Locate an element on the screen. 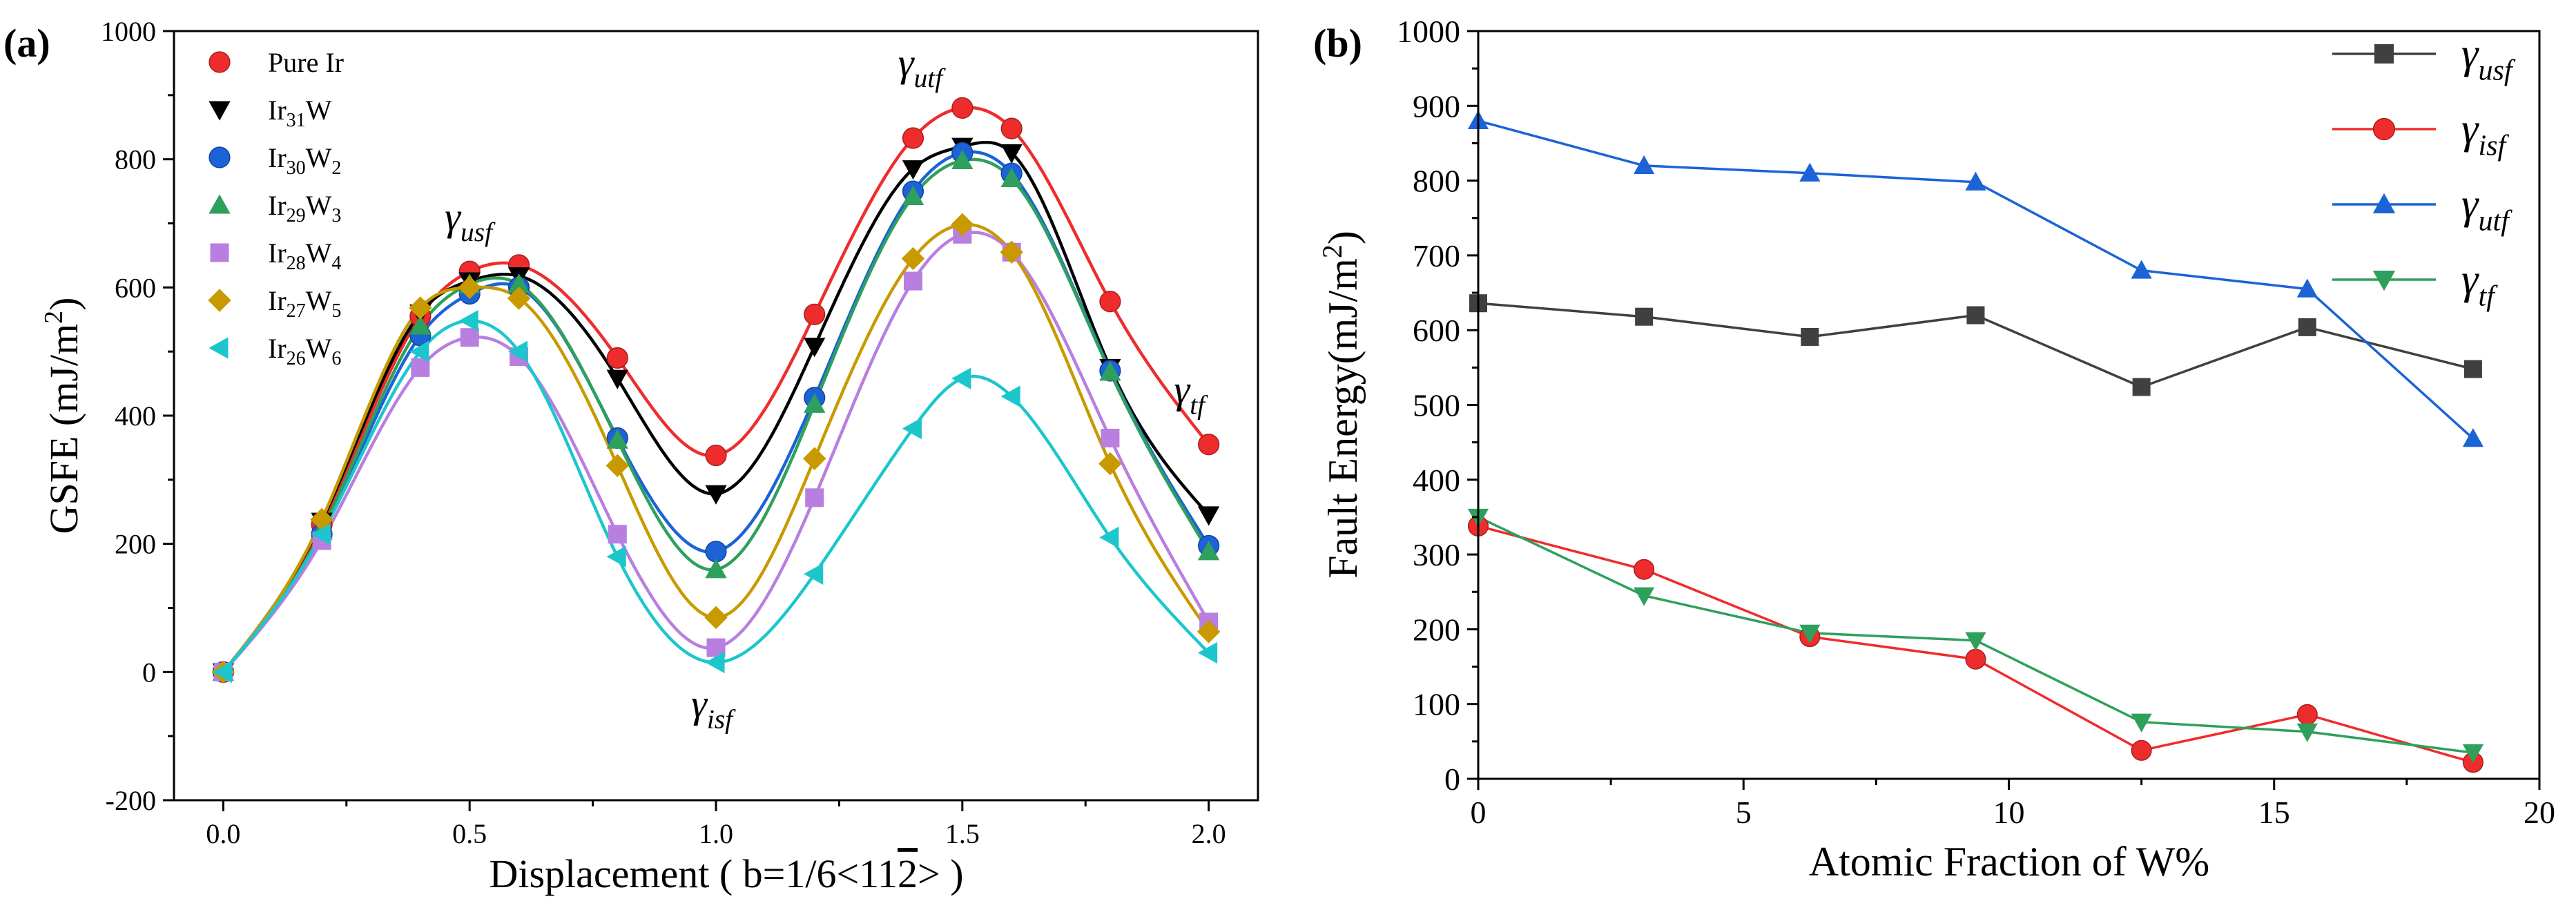 The height and width of the screenshot is (910, 2576). b-legend-label-utf: γutf is located at coordinates (2486, 209).